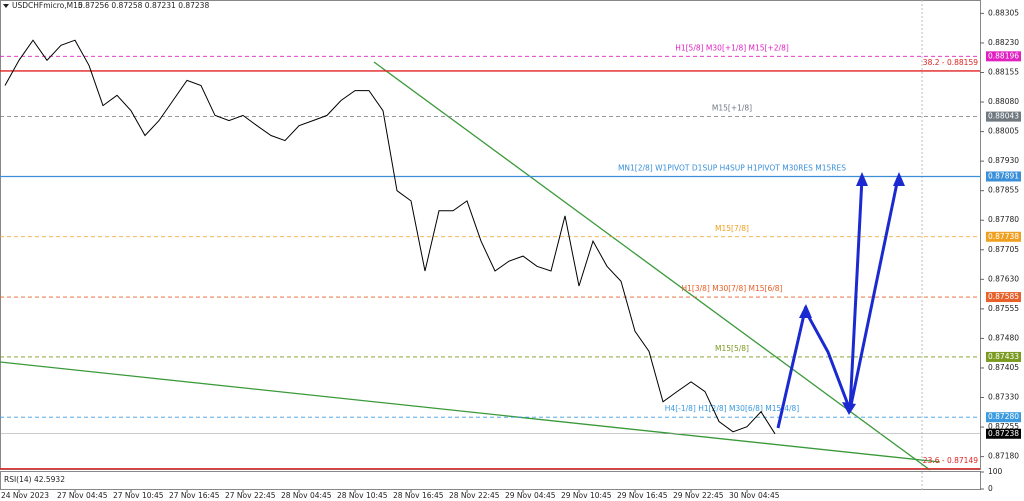 Image resolution: width=1024 pixels, height=501 pixels. What do you see at coordinates (732, 288) in the screenshot?
I see `level-label: H1[3/8] M30[7/8] M15[6/8]` at bounding box center [732, 288].